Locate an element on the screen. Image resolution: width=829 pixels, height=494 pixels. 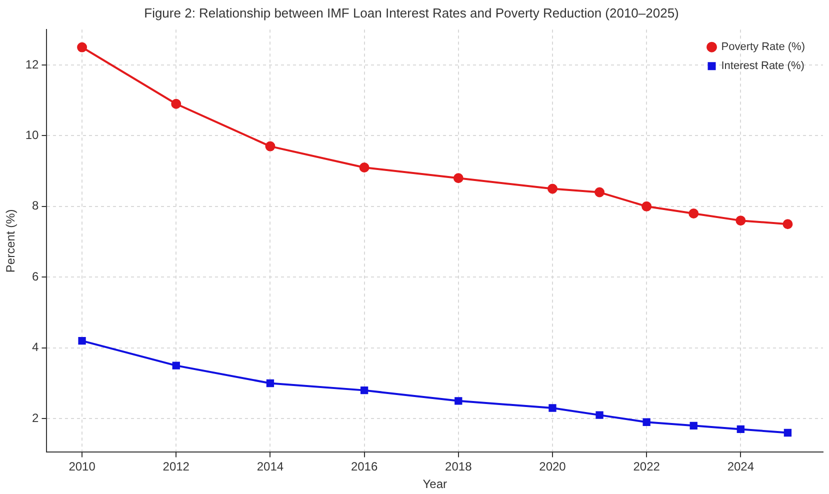
y-tick-label: 8 is located at coordinates (36, 205).